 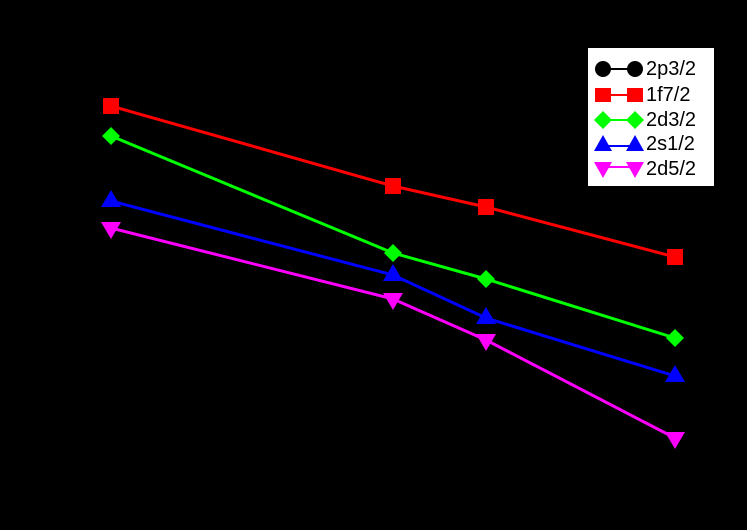 What do you see at coordinates (668, 95) in the screenshot?
I see `legend-label: 1f7/2` at bounding box center [668, 95].